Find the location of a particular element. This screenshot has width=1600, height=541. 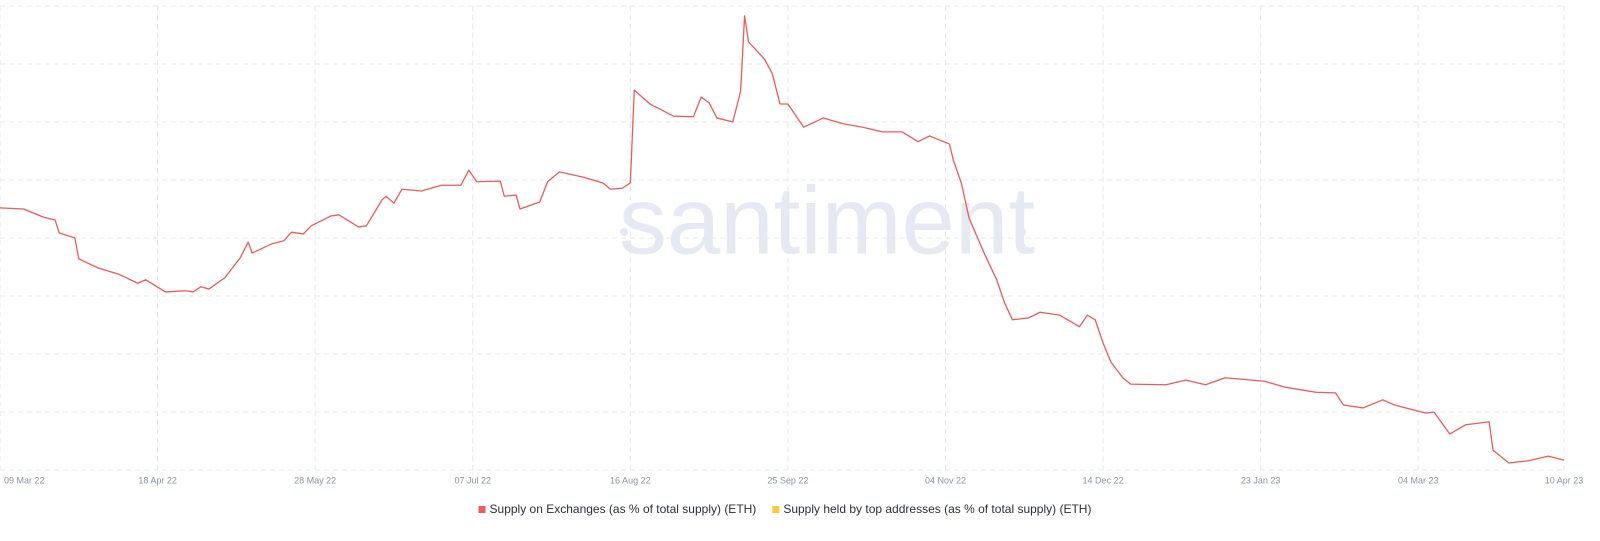

x-tick-label: 14 Dec 22 is located at coordinates (1103, 480).